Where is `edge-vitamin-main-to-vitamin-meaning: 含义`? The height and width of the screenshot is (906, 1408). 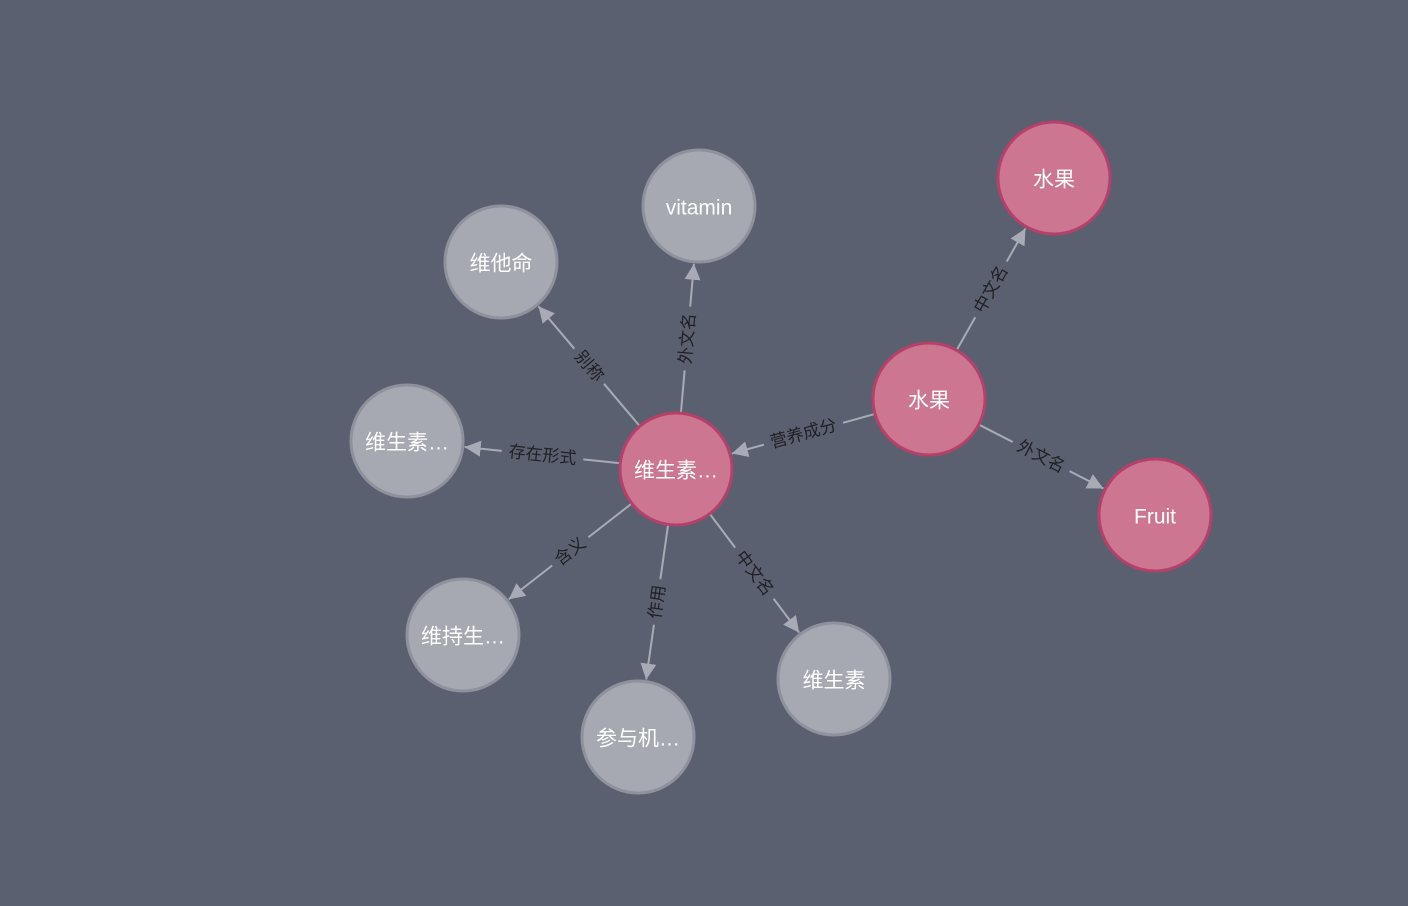 edge-vitamin-main-to-vitamin-meaning: 含义 is located at coordinates (570, 551).